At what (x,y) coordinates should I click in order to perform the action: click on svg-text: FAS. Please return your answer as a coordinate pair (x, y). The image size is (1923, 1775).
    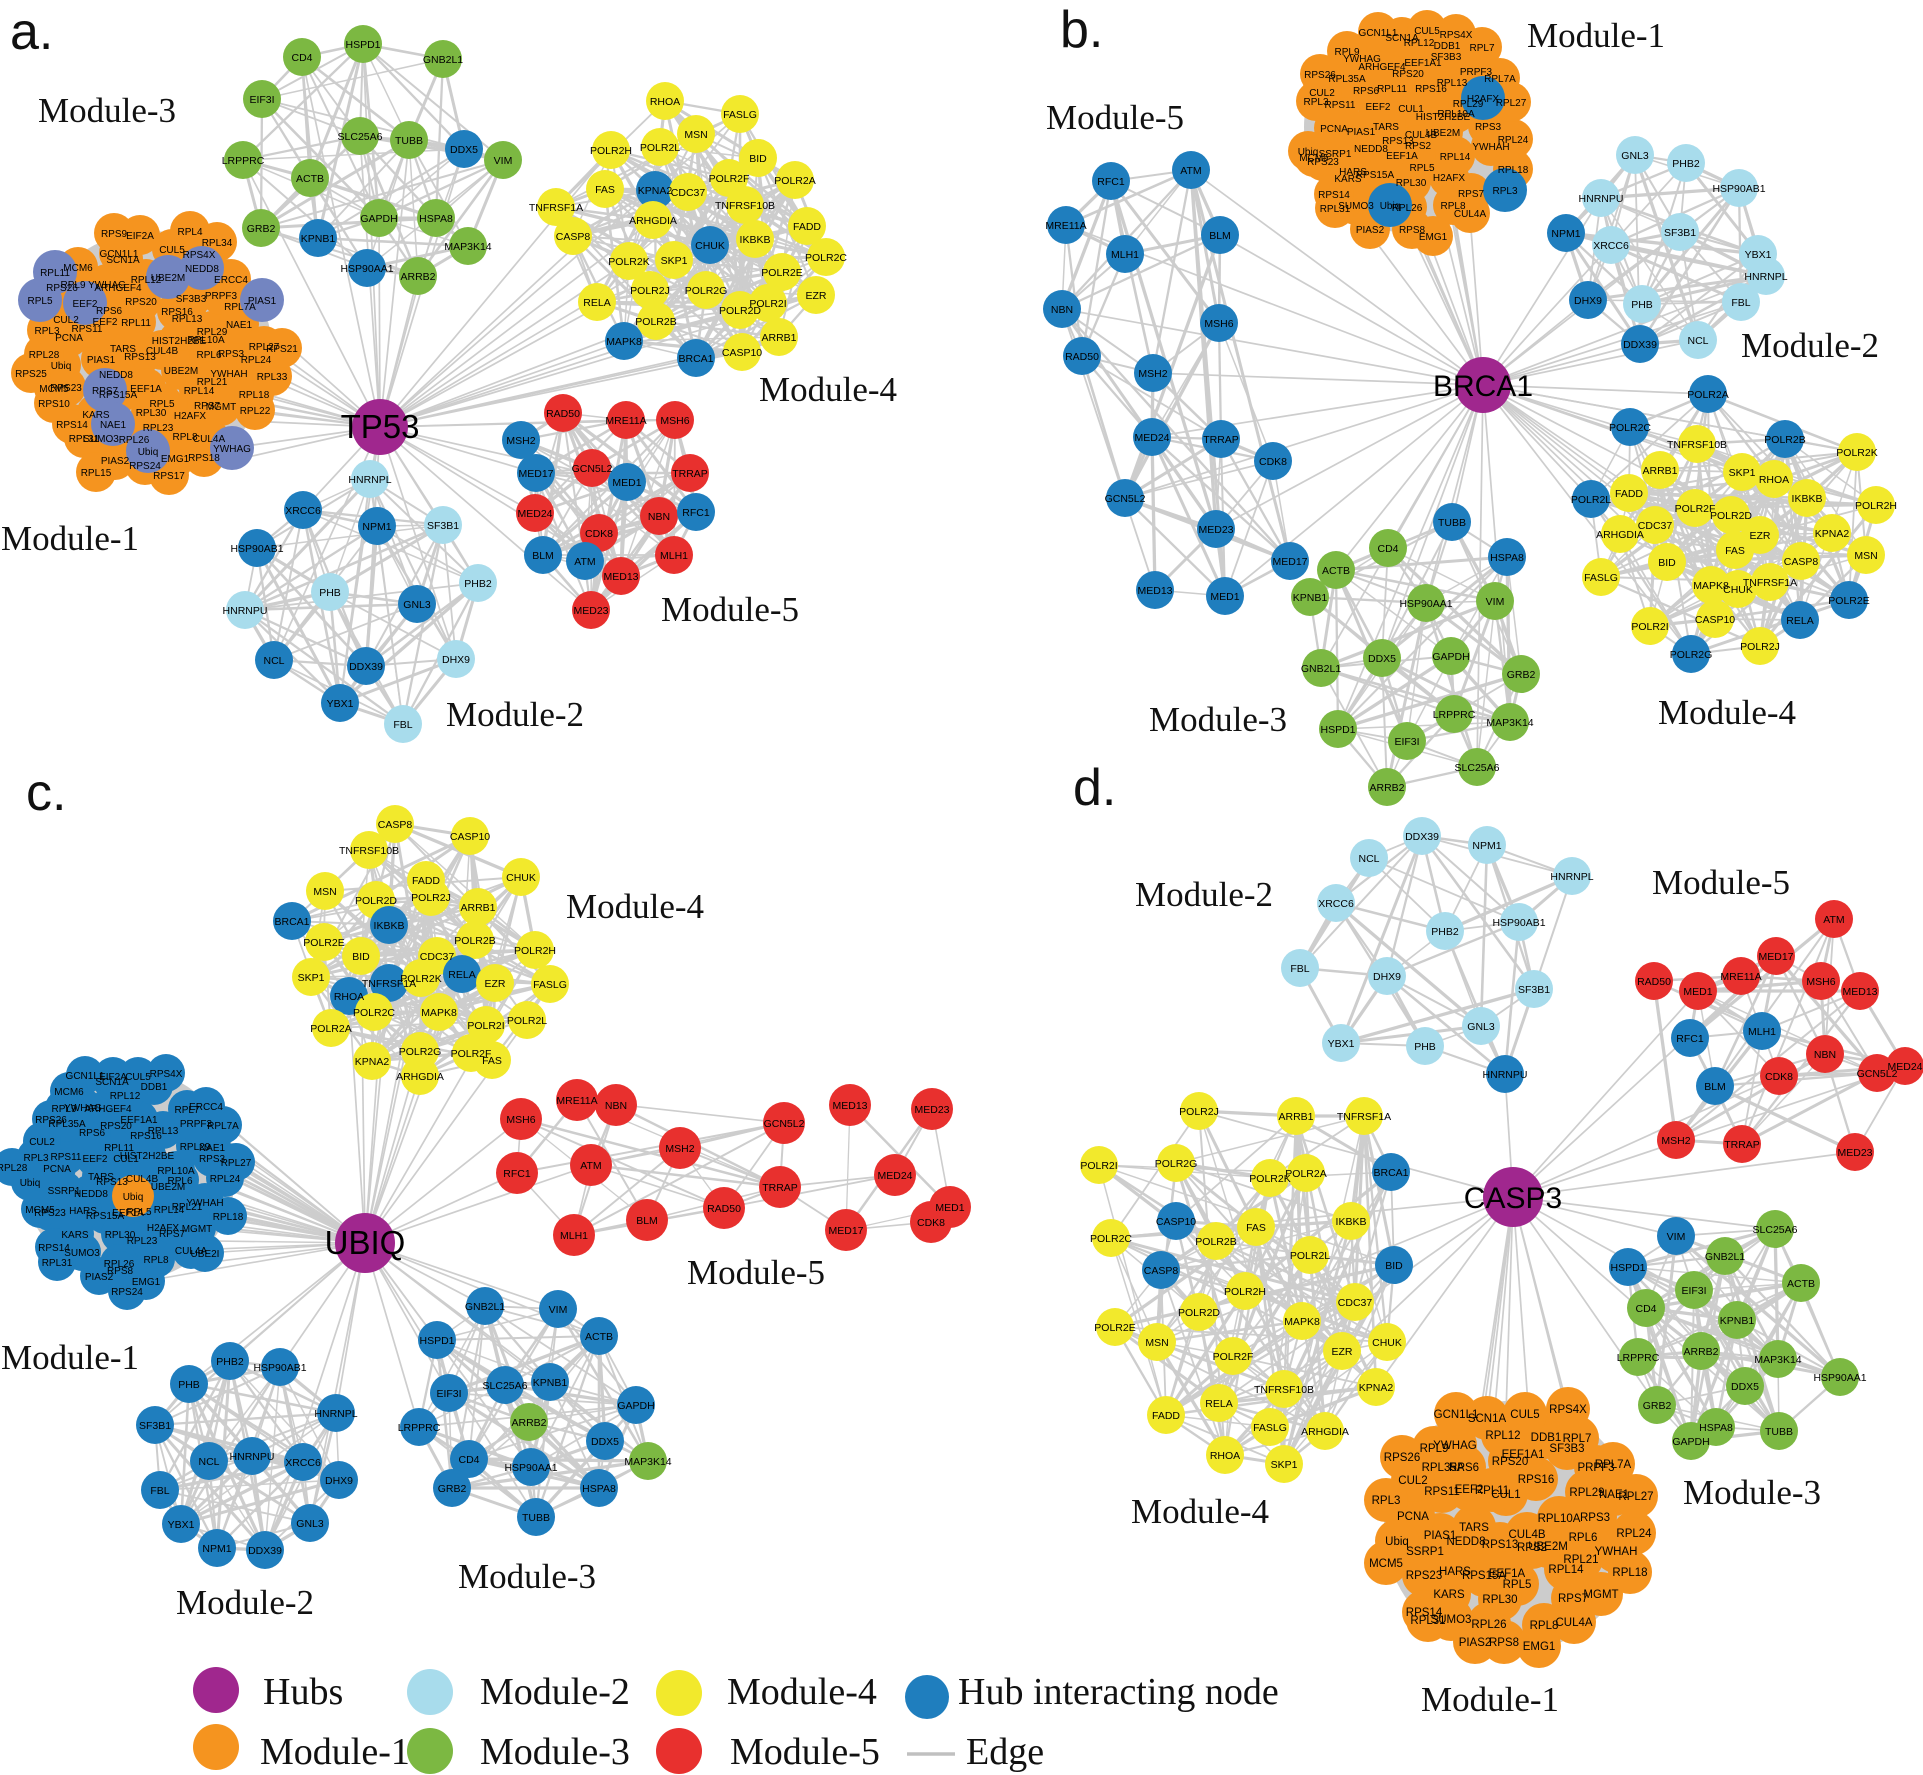
    Looking at the image, I should click on (492, 1061).